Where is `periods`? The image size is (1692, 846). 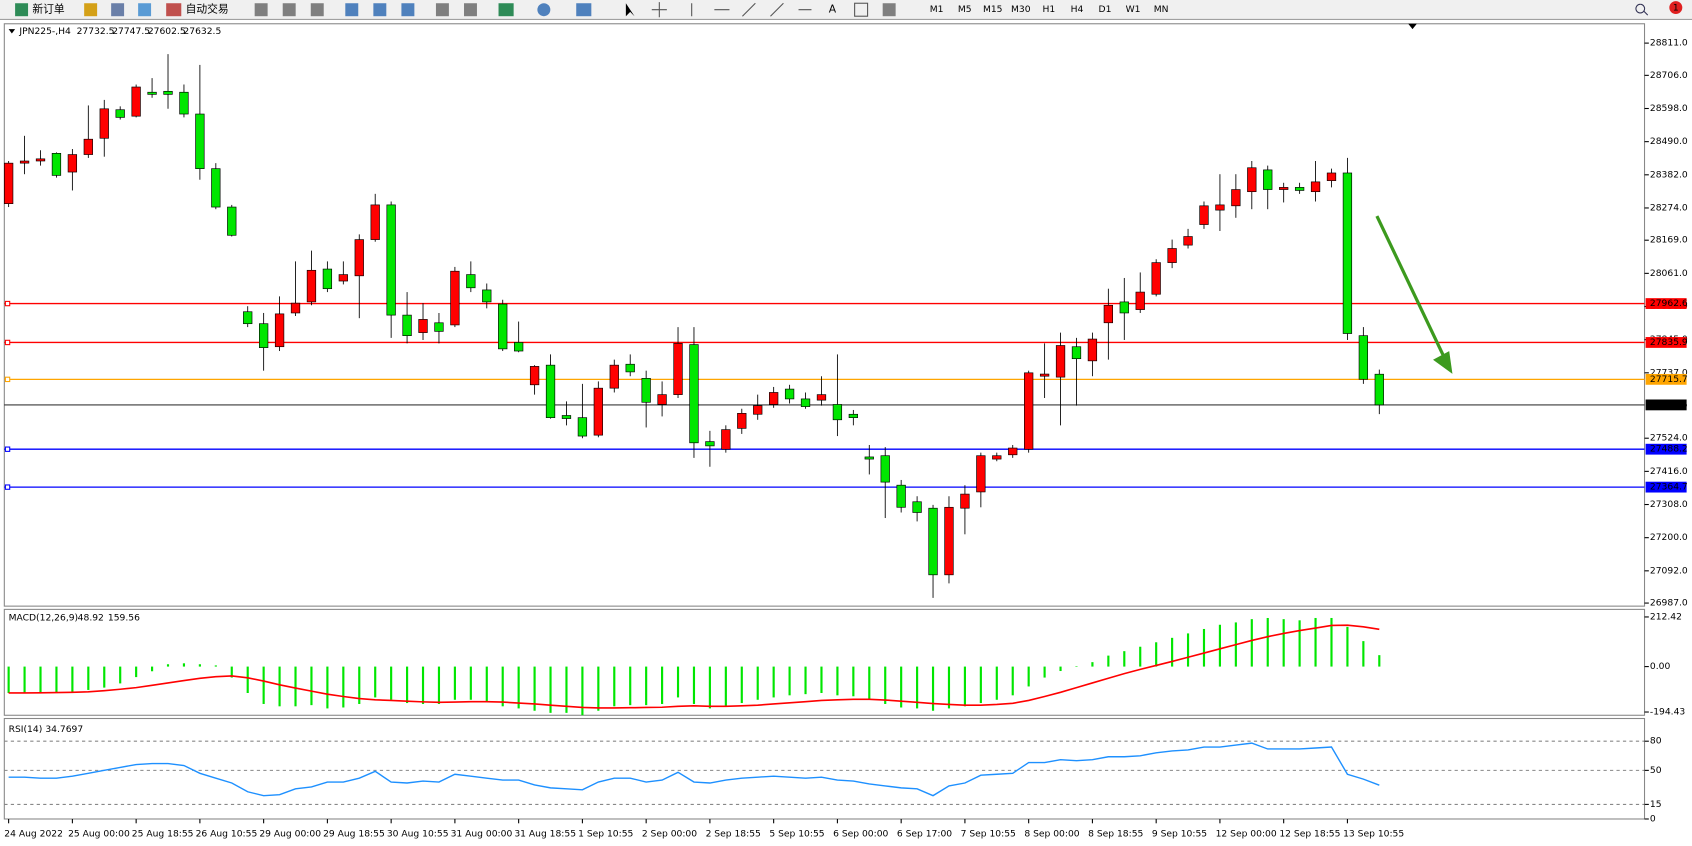 periods is located at coordinates (544, 10).